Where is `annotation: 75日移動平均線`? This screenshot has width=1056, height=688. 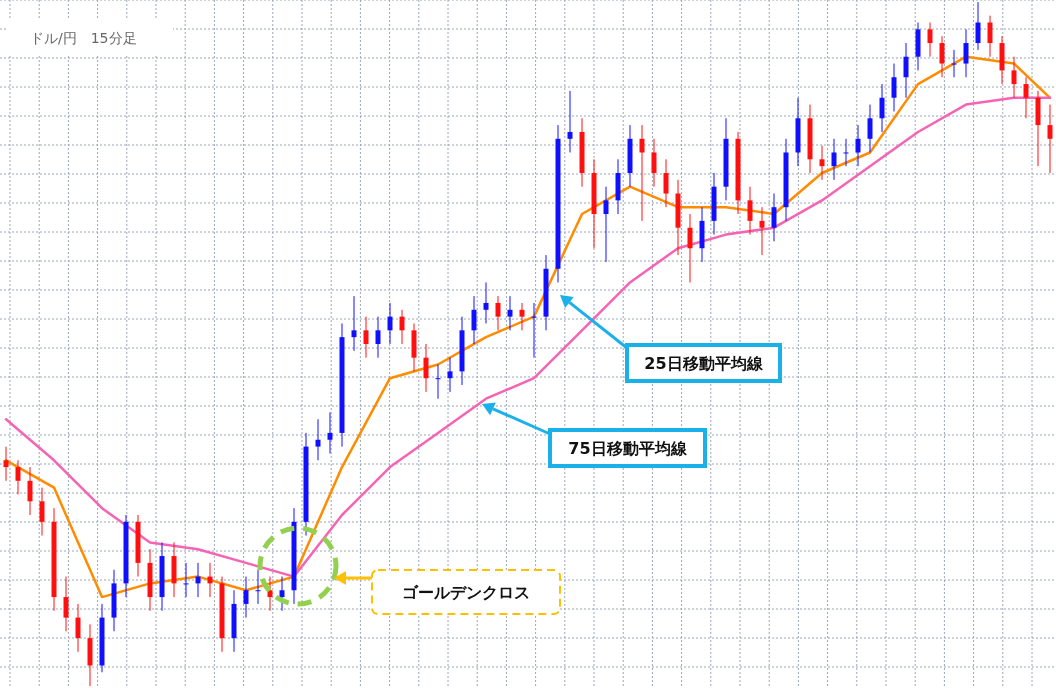 annotation: 75日移動平均線 is located at coordinates (628, 448).